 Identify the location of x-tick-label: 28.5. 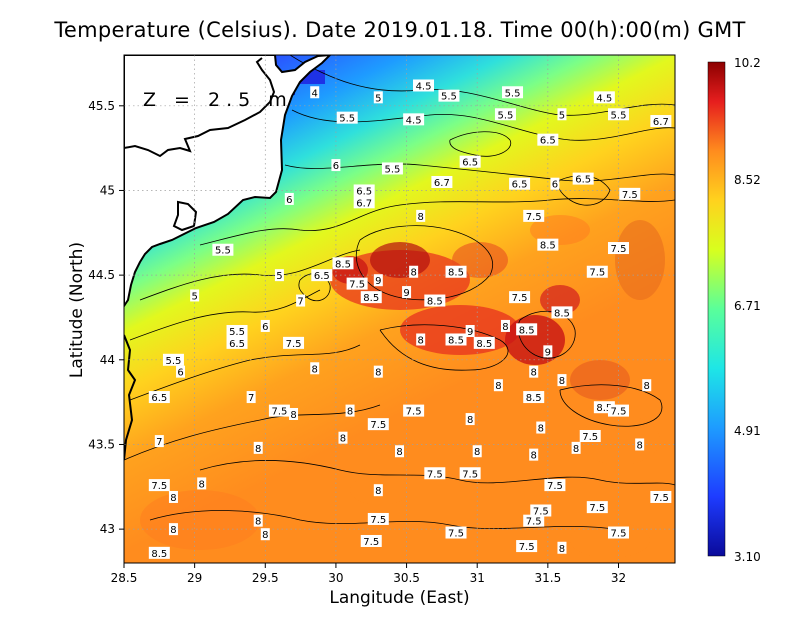
(124, 578).